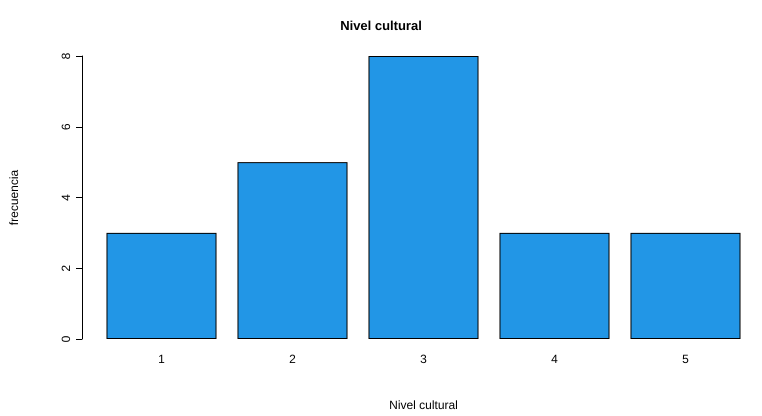 This screenshot has width=762, height=416. Describe the element at coordinates (423, 405) in the screenshot. I see `x-axis-title: Nivel cultural` at that location.